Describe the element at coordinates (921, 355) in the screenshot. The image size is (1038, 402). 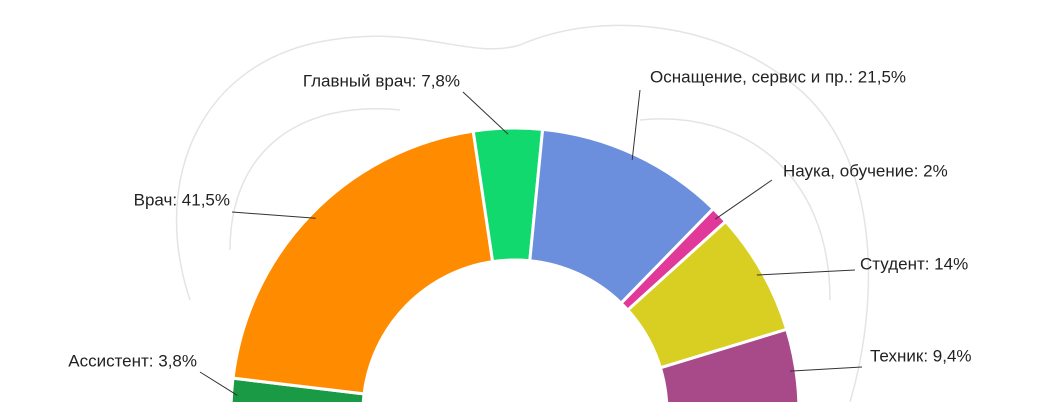
I see `slice-label: Техник: 9,4%` at that location.